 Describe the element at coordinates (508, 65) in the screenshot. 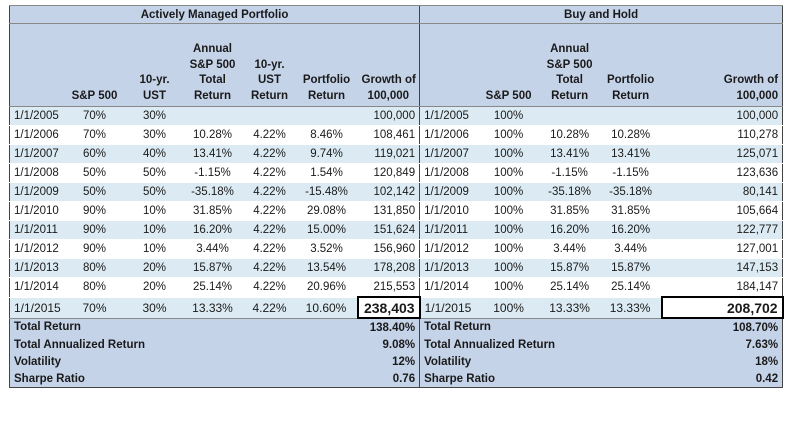

I see `right-header-cell: S&P 500` at that location.